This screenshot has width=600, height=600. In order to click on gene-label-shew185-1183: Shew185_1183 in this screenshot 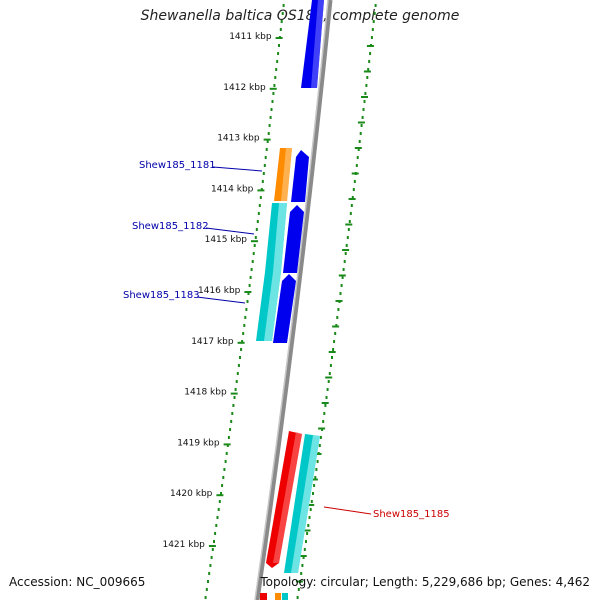, I will do `click(161, 295)`.